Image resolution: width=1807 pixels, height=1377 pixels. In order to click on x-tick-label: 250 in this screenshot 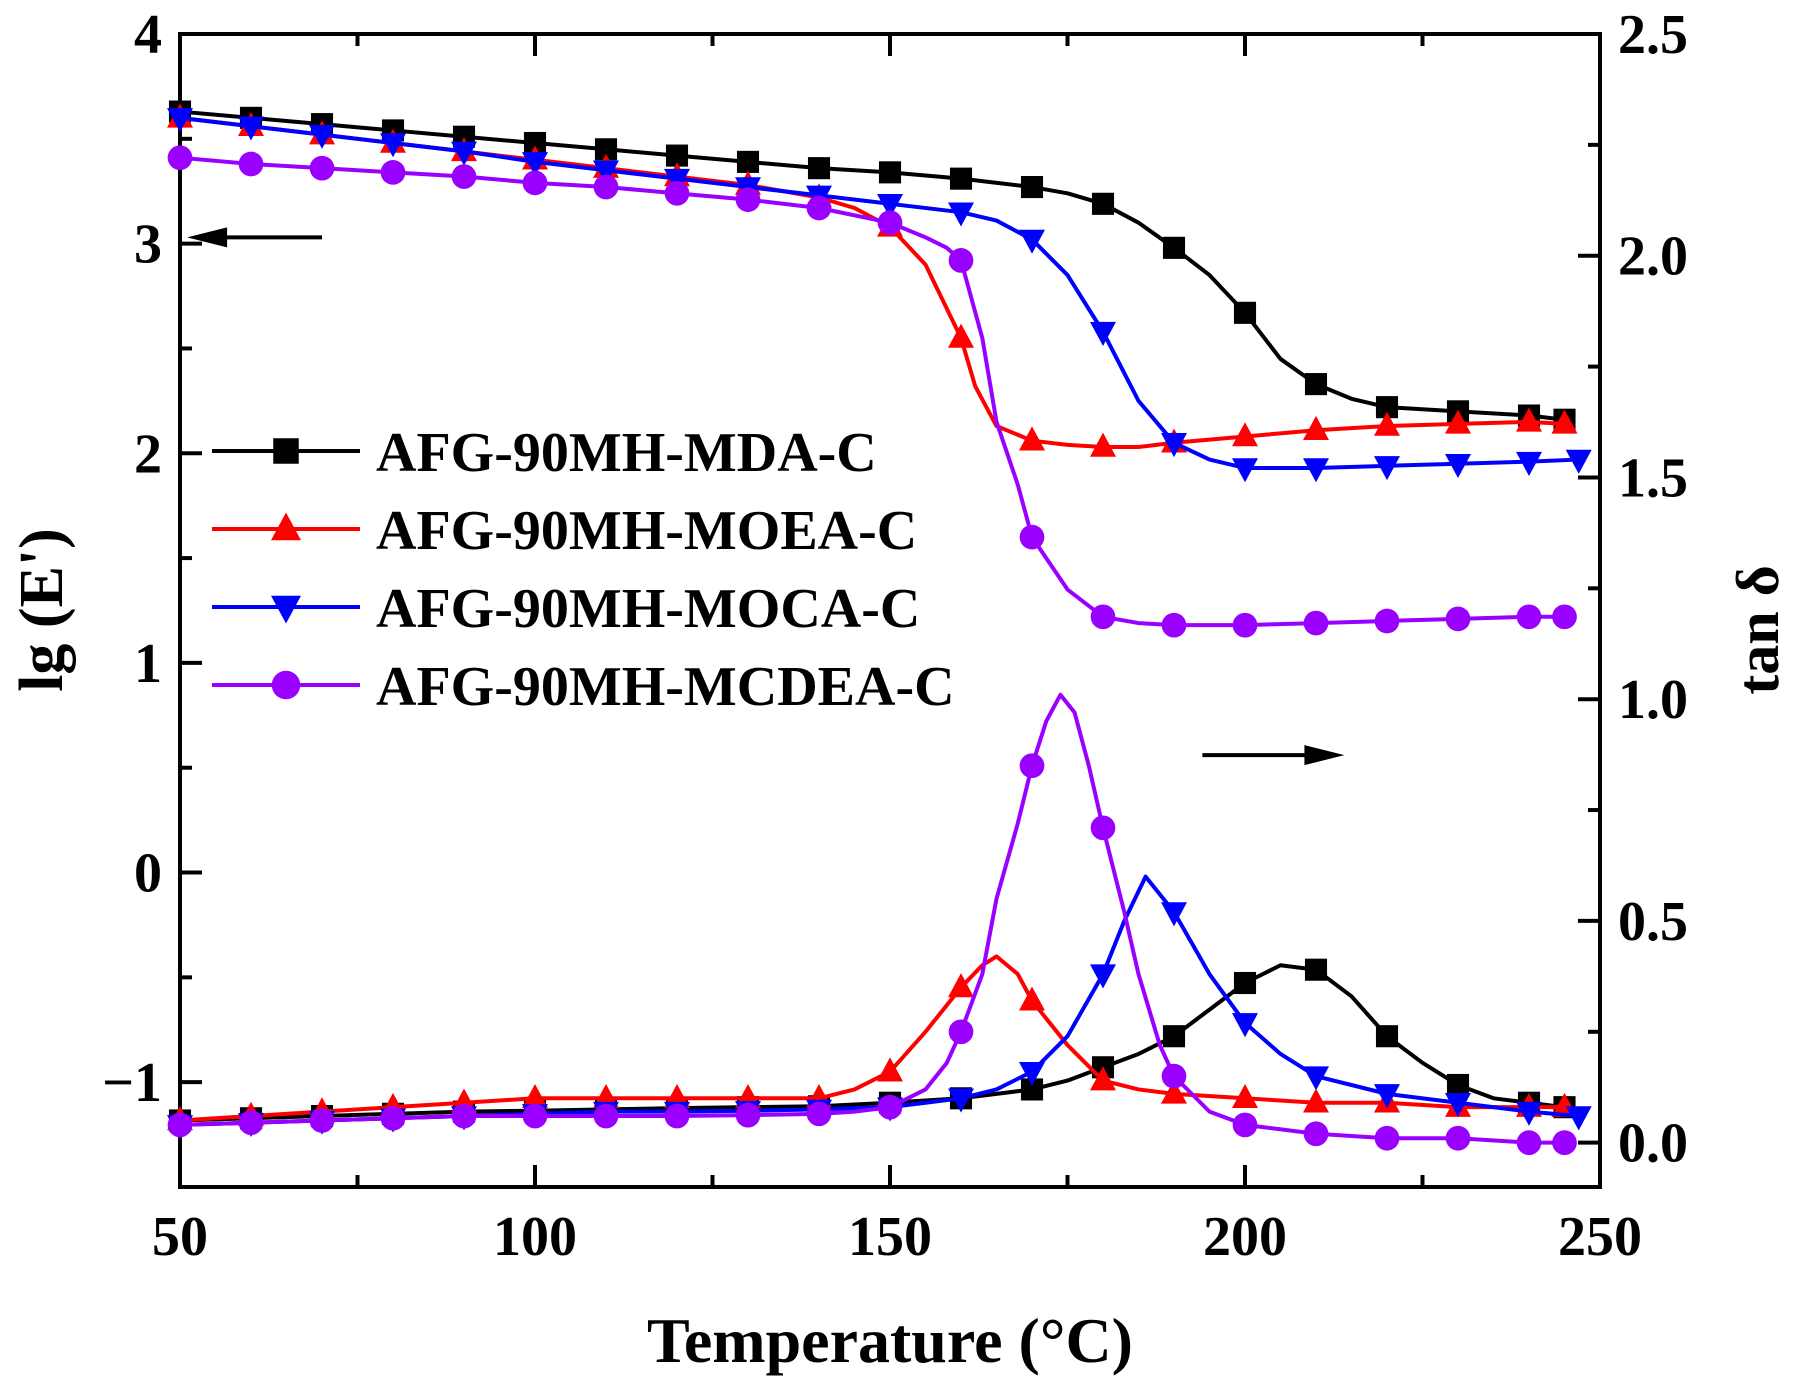, I will do `click(1600, 1237)`.